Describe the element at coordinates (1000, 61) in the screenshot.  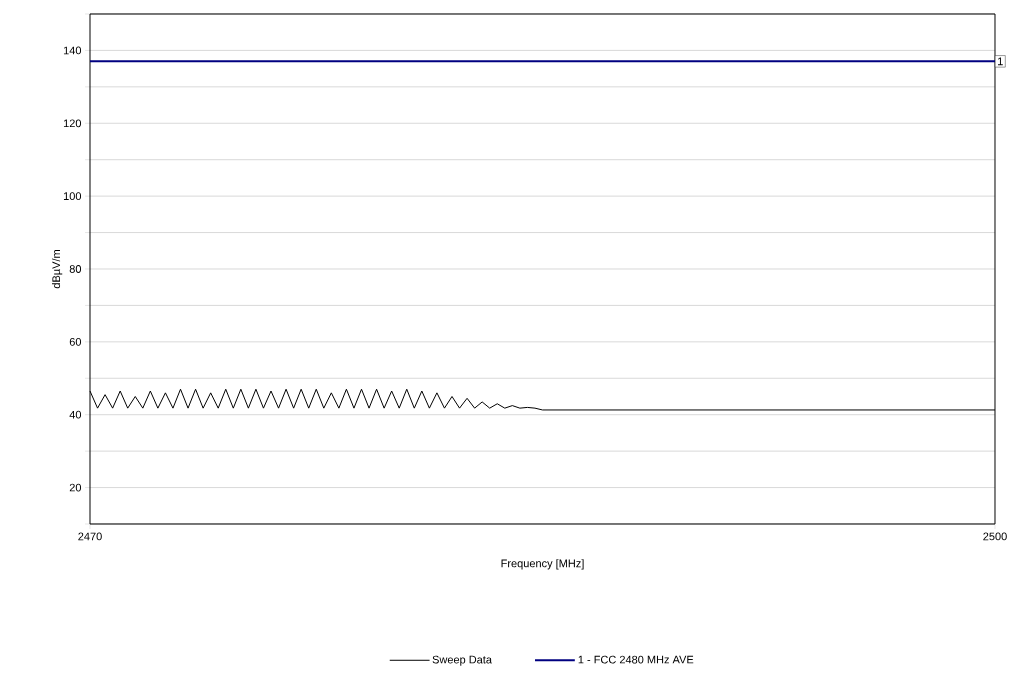
I see `annotation: 1` at that location.